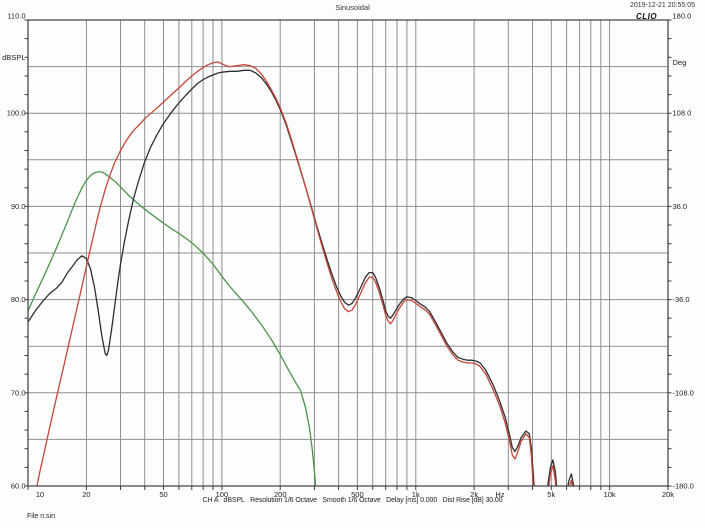 The width and height of the screenshot is (705, 528). Describe the element at coordinates (662, 5) in the screenshot. I see `timestamp: 2019-12-21 20:55:05` at that location.